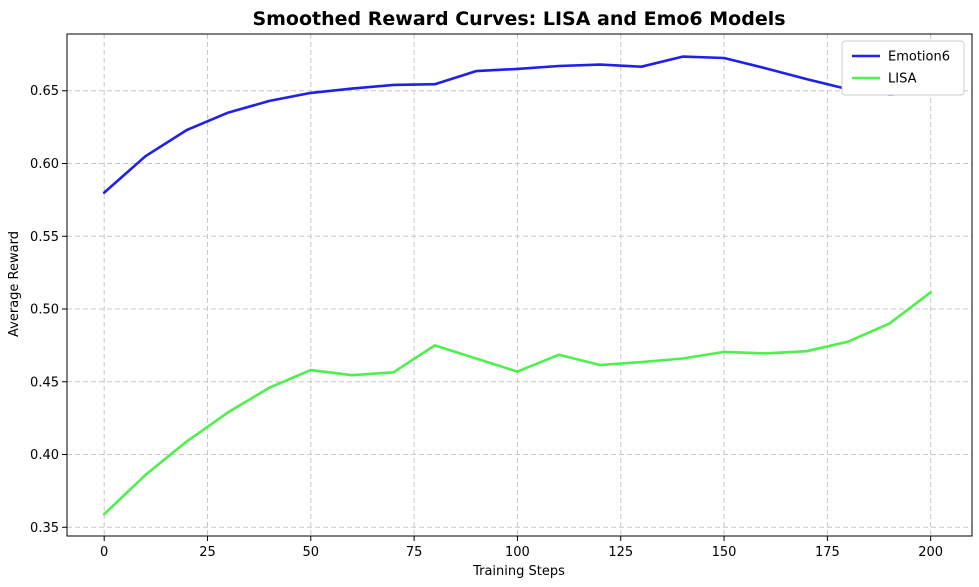 This screenshot has width=979, height=587. Describe the element at coordinates (44, 91) in the screenshot. I see `y-tick-label: 0.65` at that location.